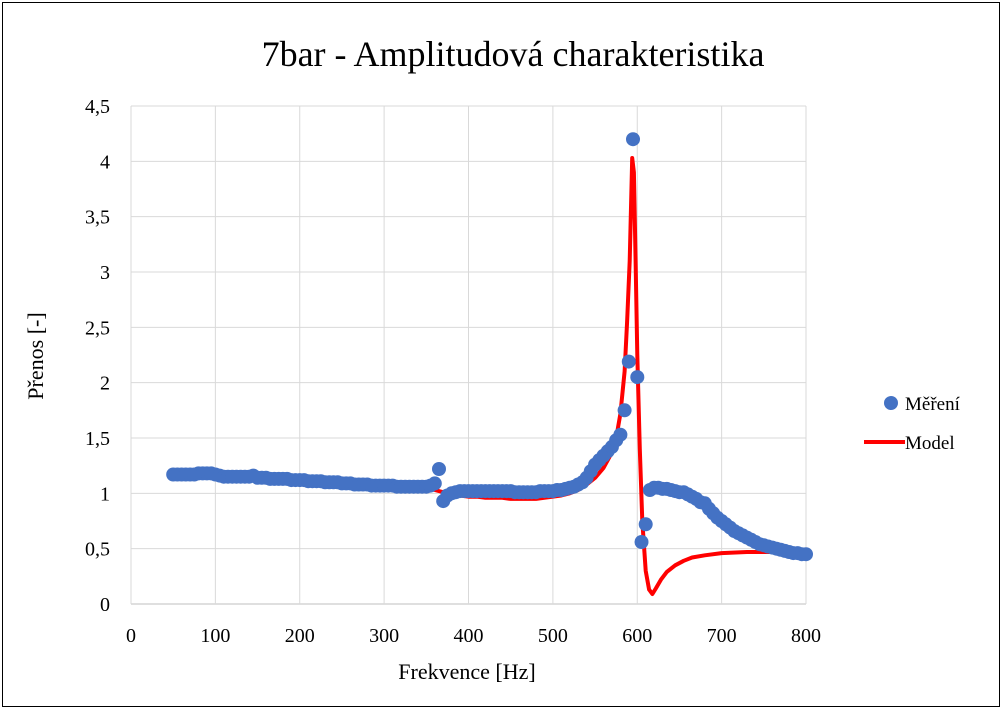 Image resolution: width=1006 pixels, height=713 pixels. Describe the element at coordinates (215, 636) in the screenshot. I see `x-tick-label: 100` at that location.